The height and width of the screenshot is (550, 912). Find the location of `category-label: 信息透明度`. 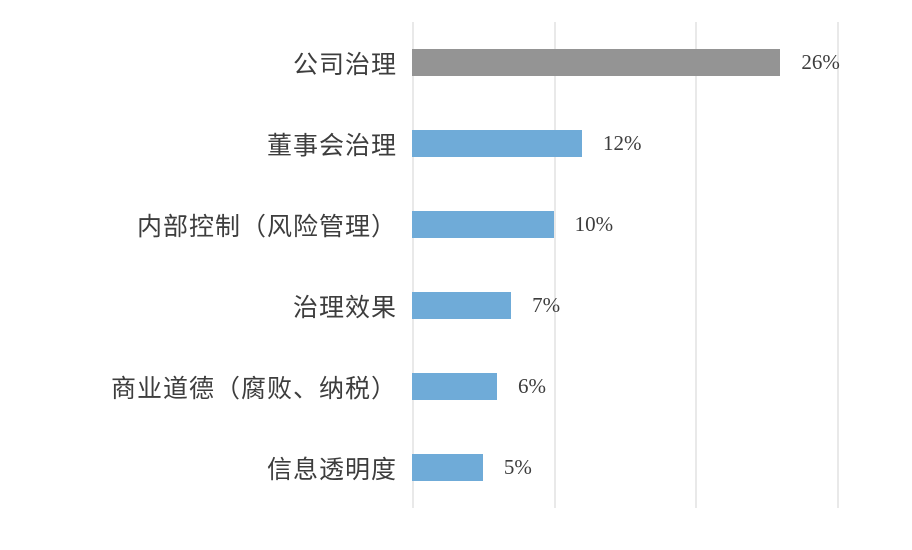

category-label: 信息透明度 is located at coordinates (331, 470).